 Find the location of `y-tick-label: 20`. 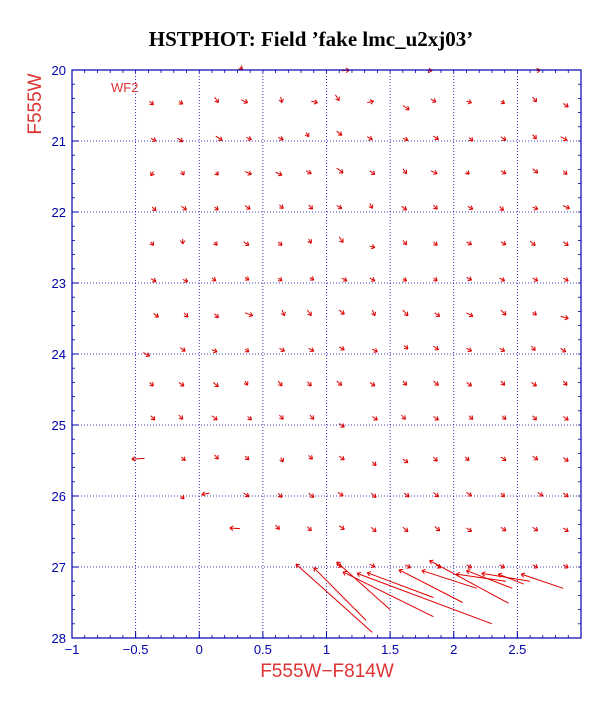

y-tick-label: 20 is located at coordinates (59, 70).